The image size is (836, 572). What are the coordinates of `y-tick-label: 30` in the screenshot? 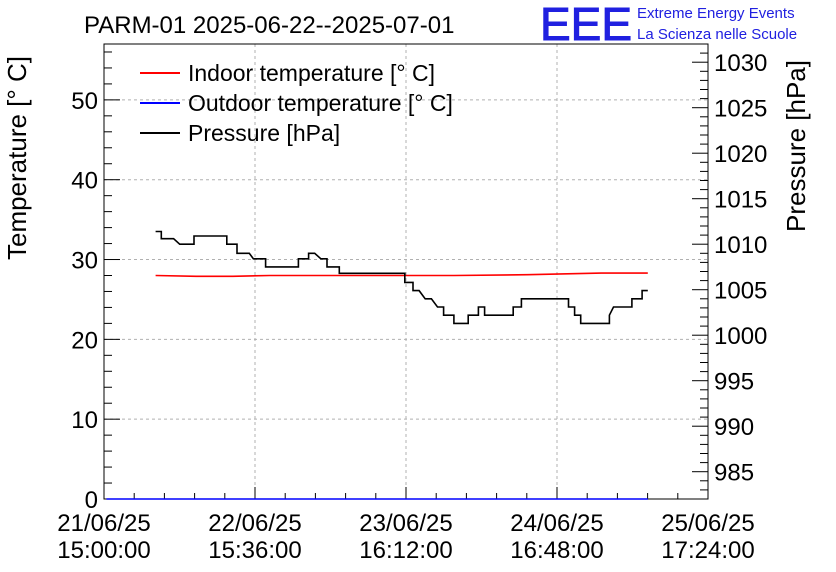 It's located at (84, 261).